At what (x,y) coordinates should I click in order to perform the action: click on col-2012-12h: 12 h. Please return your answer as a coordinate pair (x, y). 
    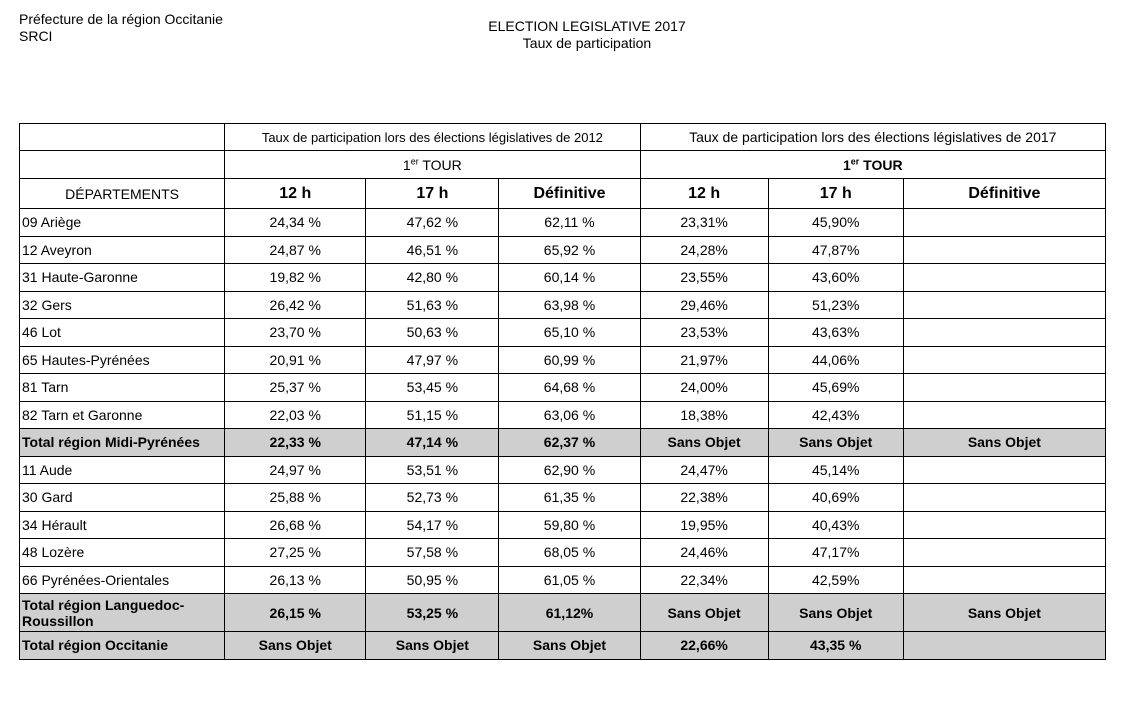
    Looking at the image, I should click on (295, 193).